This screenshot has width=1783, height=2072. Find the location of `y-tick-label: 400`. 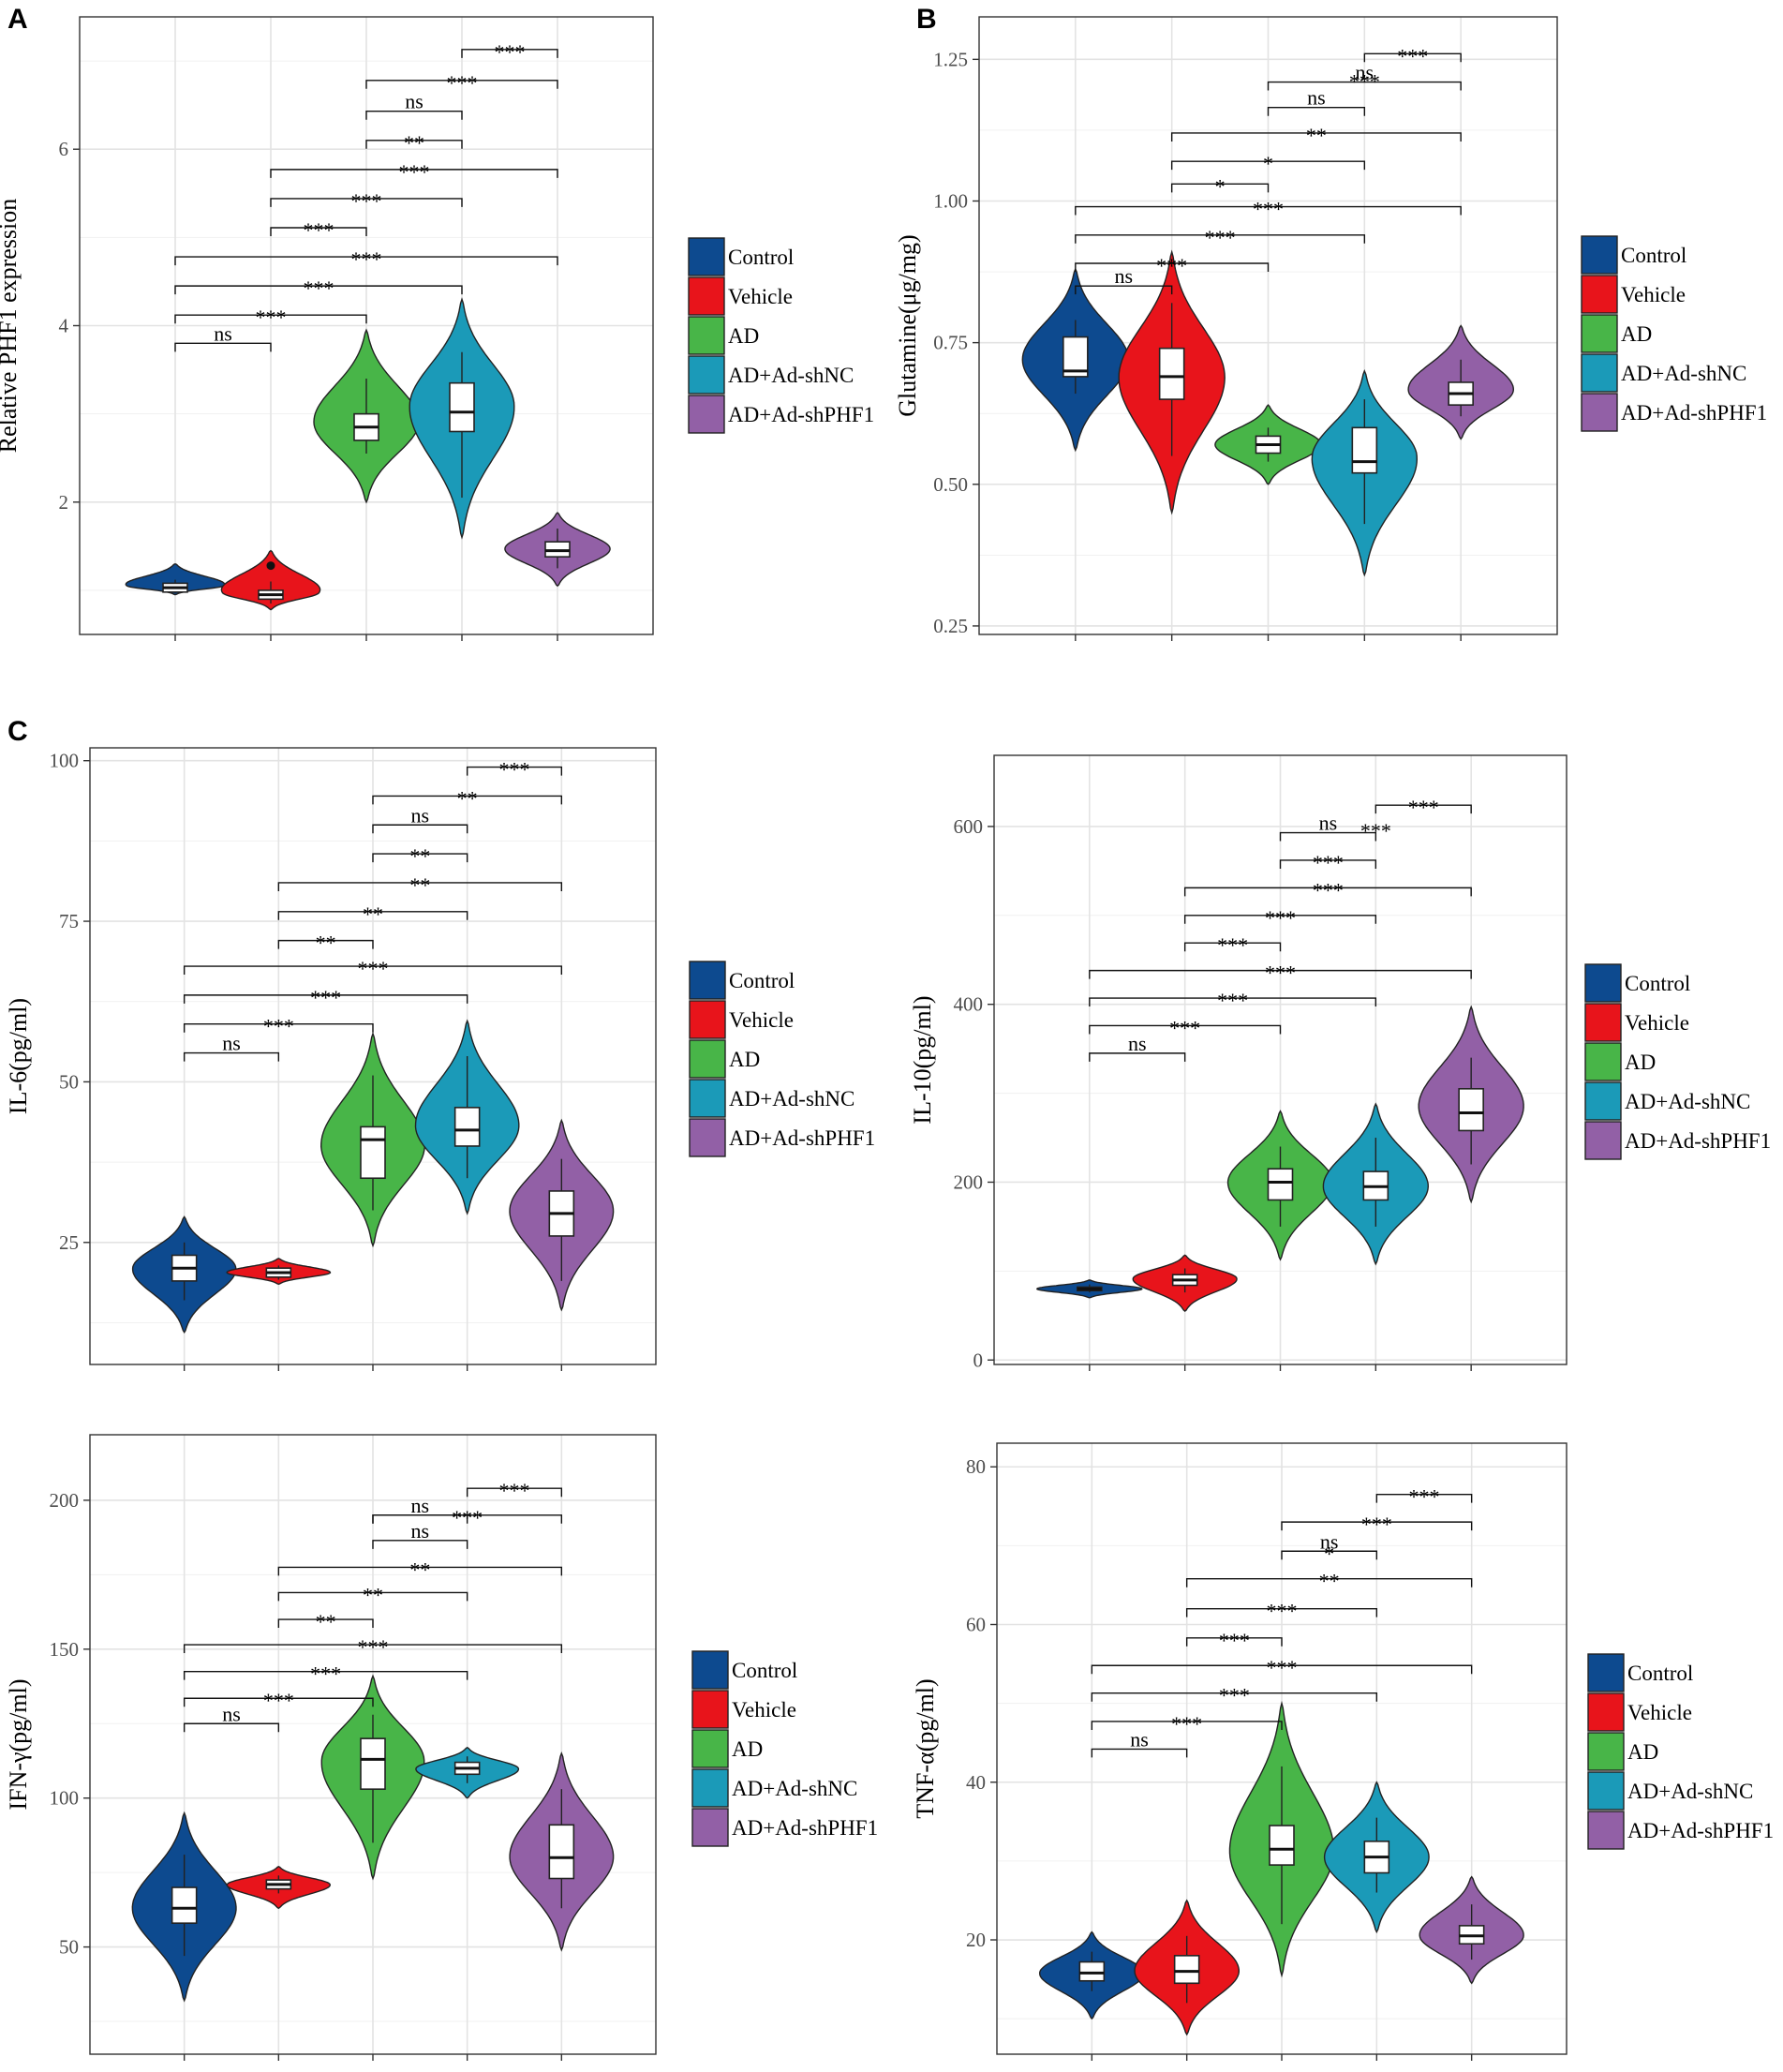

y-tick-label: 400 is located at coordinates (969, 1004).